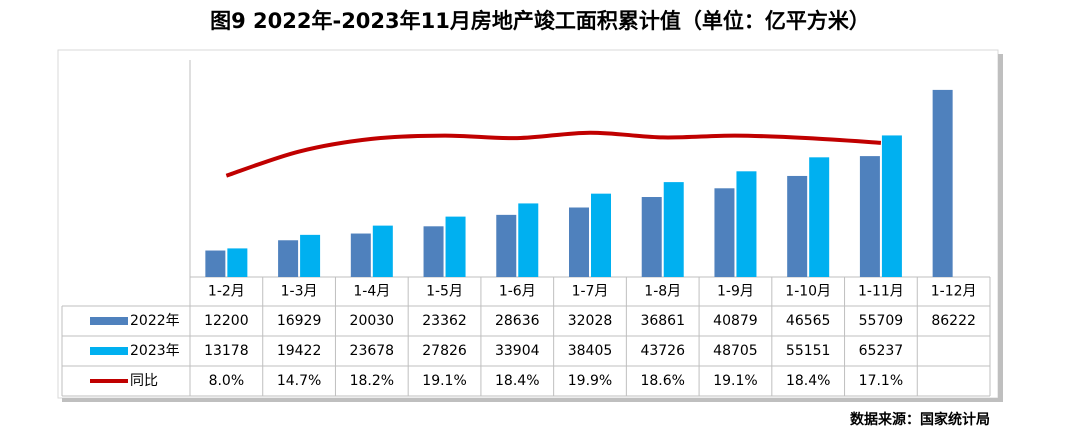 The height and width of the screenshot is (442, 1080). What do you see at coordinates (553, 154) in the screenshot?
I see `line` at bounding box center [553, 154].